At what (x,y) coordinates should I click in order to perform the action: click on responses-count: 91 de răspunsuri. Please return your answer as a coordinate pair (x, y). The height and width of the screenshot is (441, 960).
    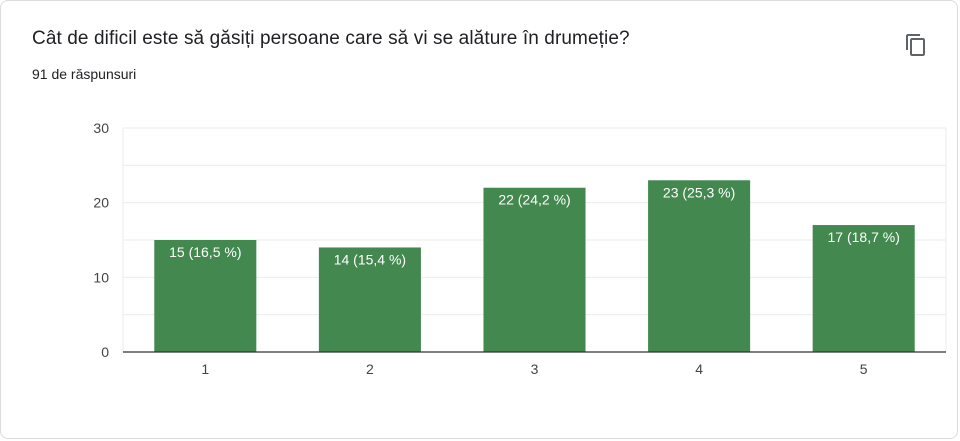
    Looking at the image, I should click on (84, 74).